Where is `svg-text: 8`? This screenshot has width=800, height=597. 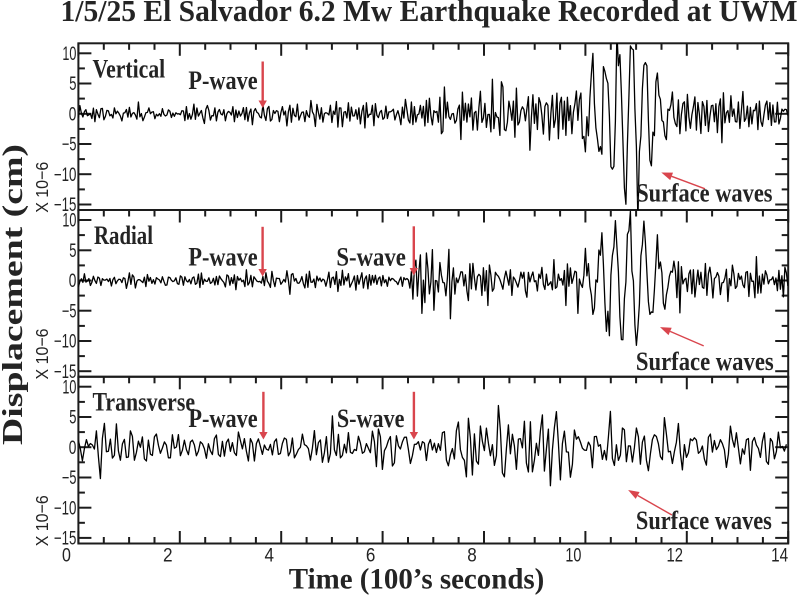 svg-text: 8 is located at coordinates (472, 556).